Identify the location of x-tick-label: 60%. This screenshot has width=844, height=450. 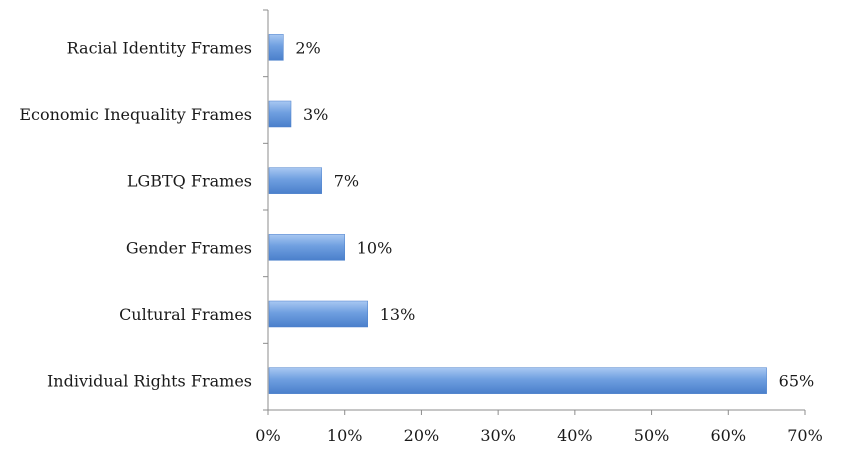
(729, 435).